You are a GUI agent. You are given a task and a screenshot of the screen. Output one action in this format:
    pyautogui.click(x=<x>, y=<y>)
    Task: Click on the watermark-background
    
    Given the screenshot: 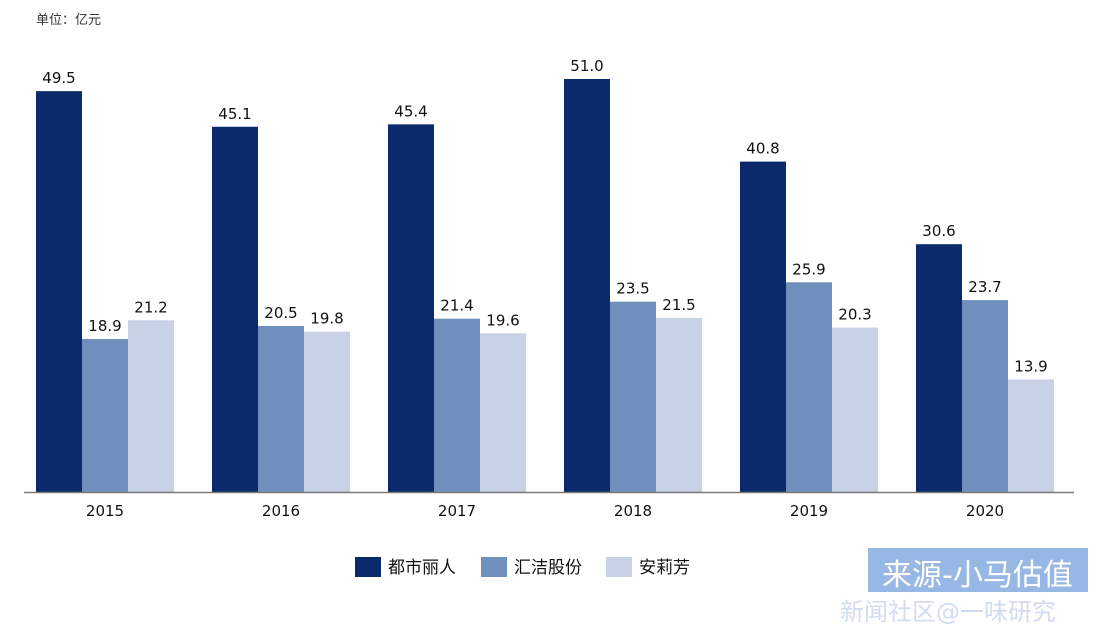 What is the action you would take?
    pyautogui.click(x=978, y=570)
    